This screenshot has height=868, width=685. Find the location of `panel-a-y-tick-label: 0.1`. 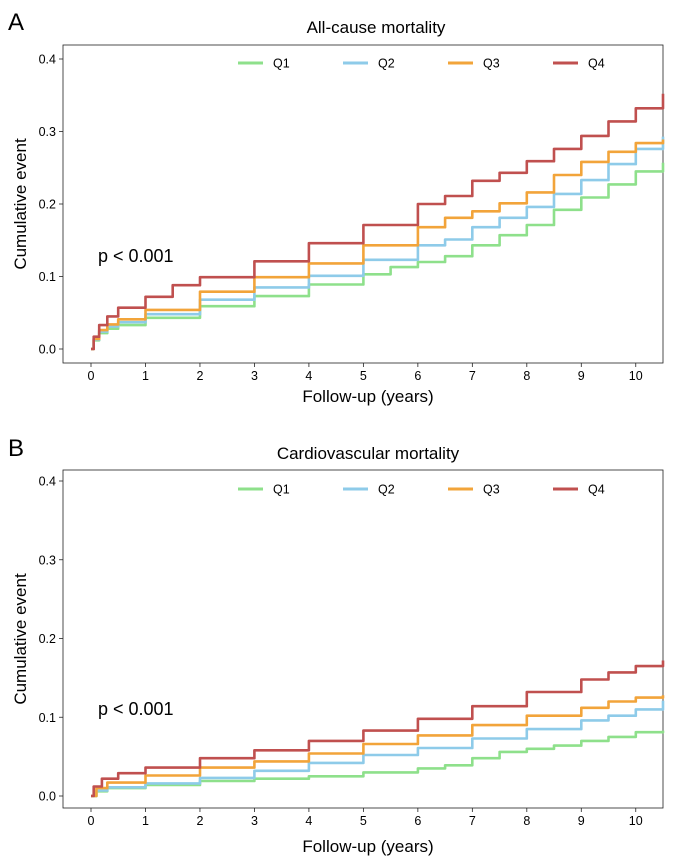

panel-a-y-tick-label: 0.1 is located at coordinates (47, 277).